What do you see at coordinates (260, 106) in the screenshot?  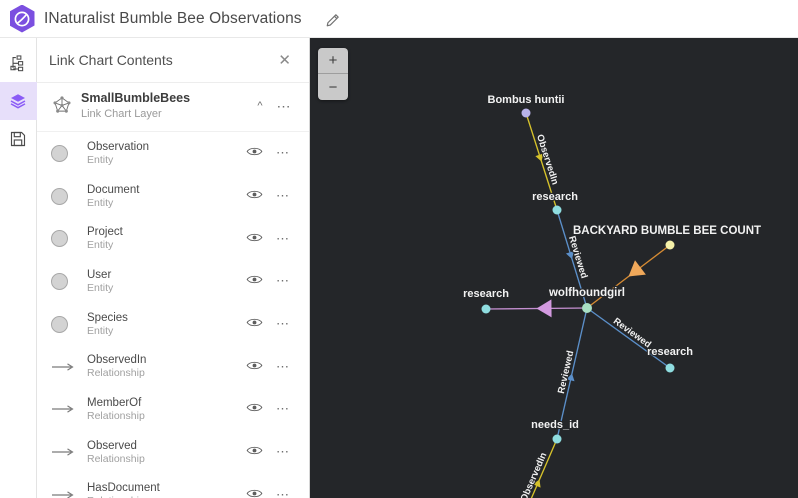 I see `chevron-up-icon: ^` at bounding box center [260, 106].